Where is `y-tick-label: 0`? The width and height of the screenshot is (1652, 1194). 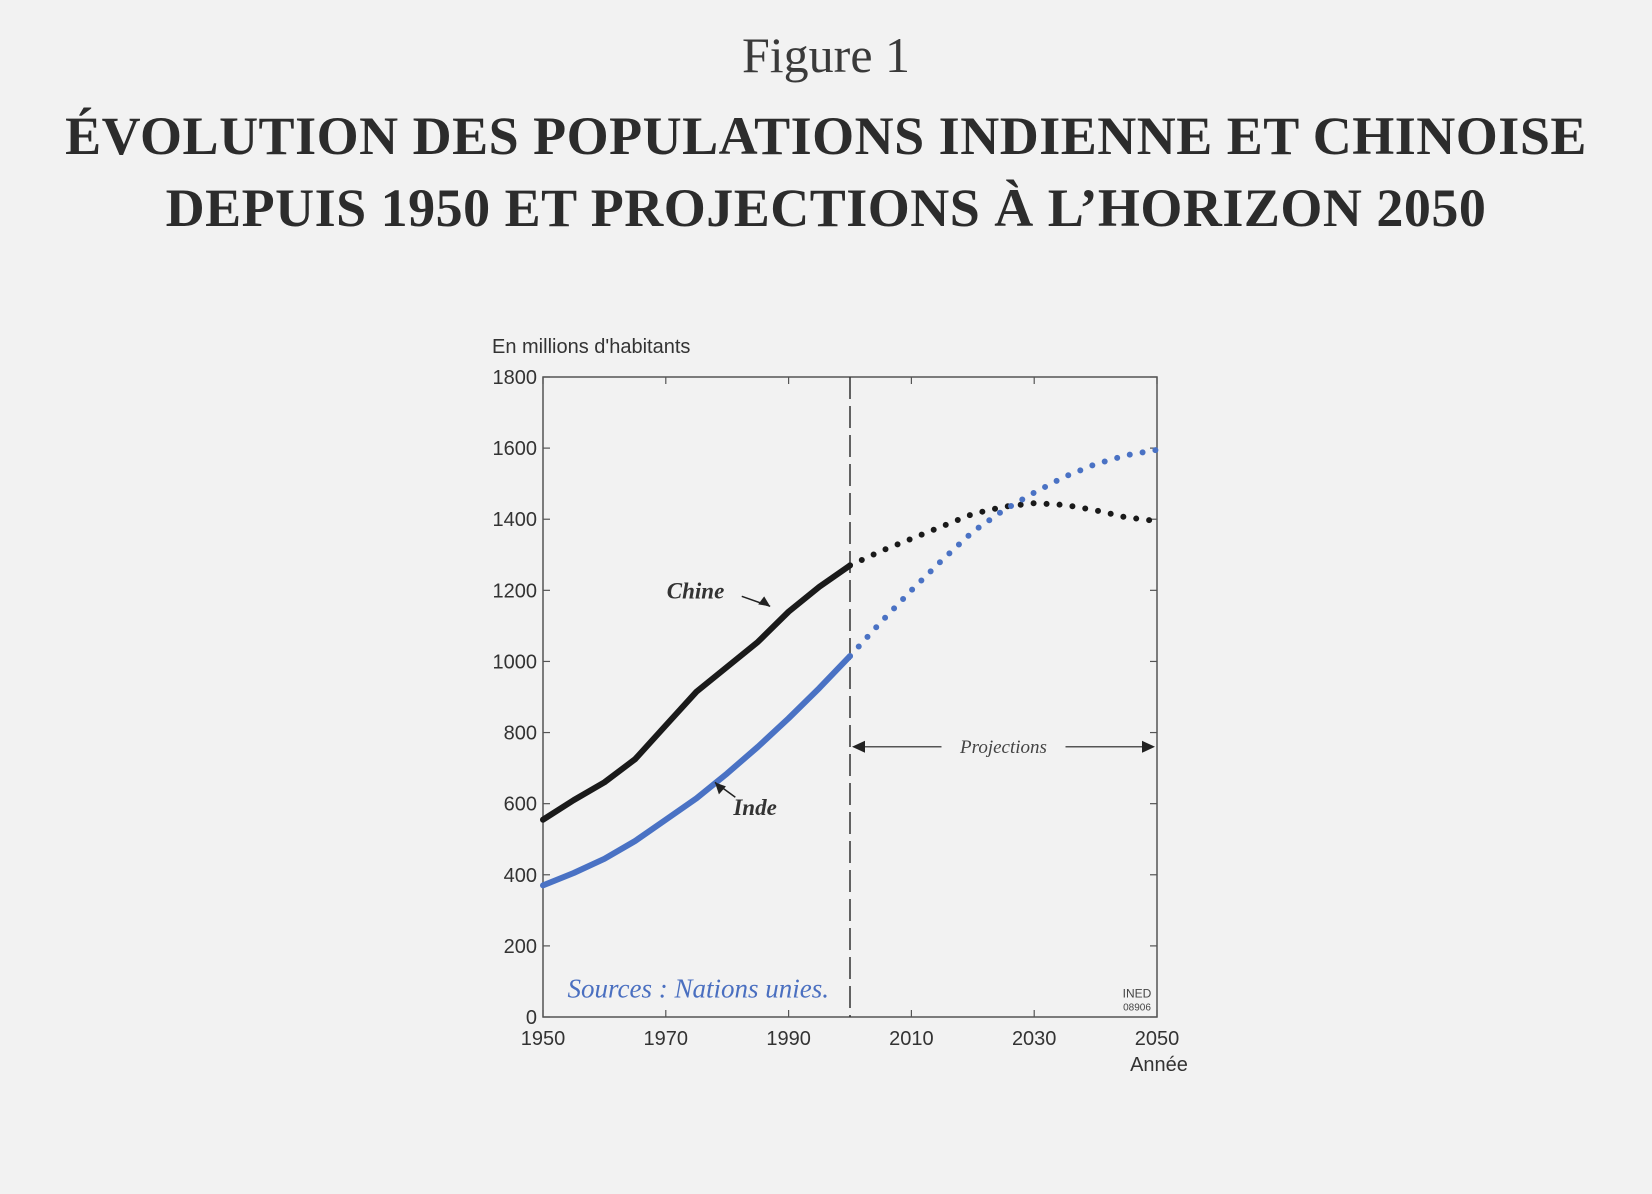
y-tick-label: 0 is located at coordinates (531, 1018).